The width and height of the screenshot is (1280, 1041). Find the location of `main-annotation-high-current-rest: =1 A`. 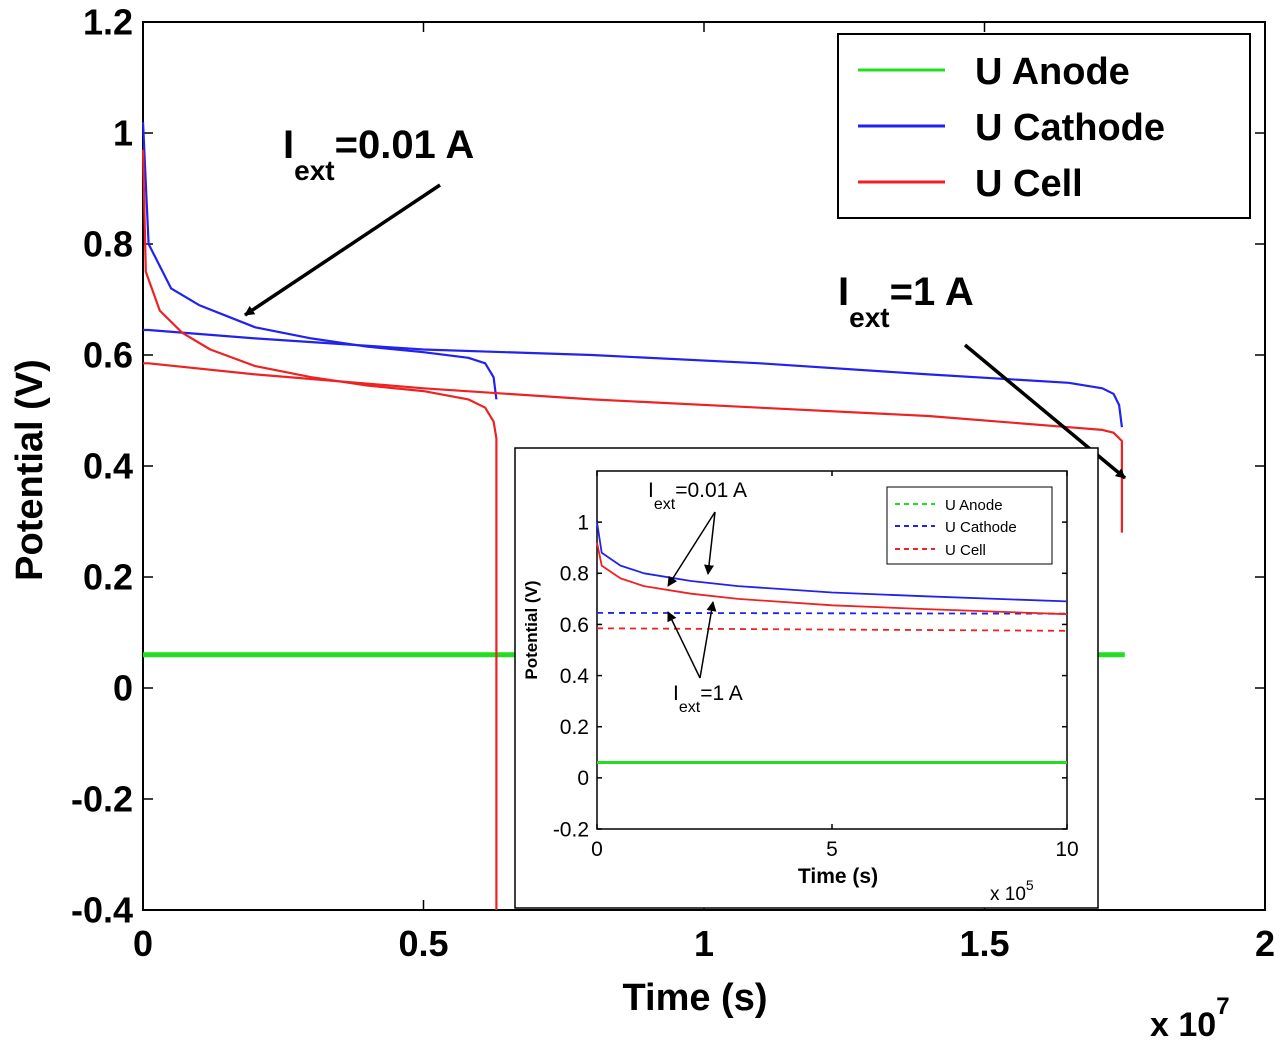

main-annotation-high-current-rest: =1 A is located at coordinates (932, 292).